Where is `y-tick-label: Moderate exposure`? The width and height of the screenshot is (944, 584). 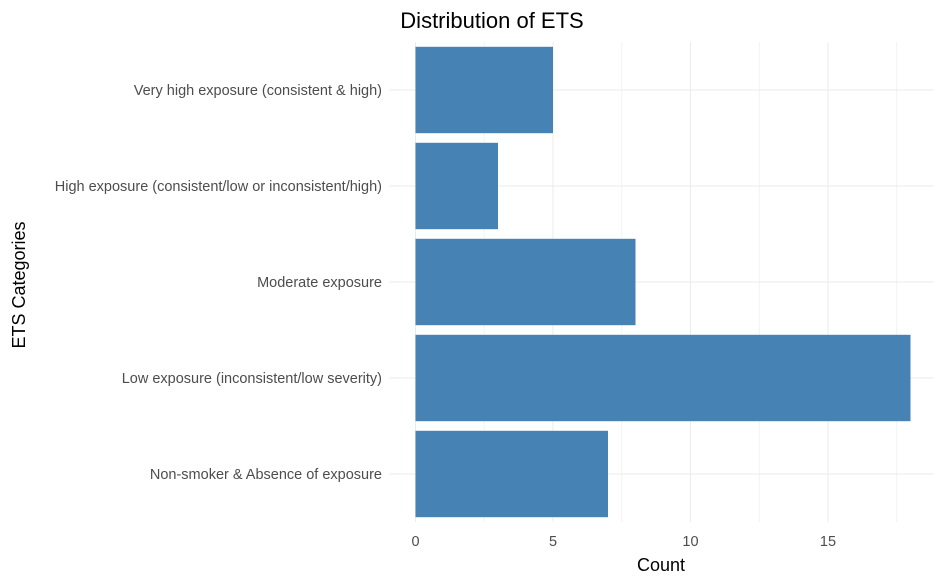 y-tick-label: Moderate exposure is located at coordinates (319, 283).